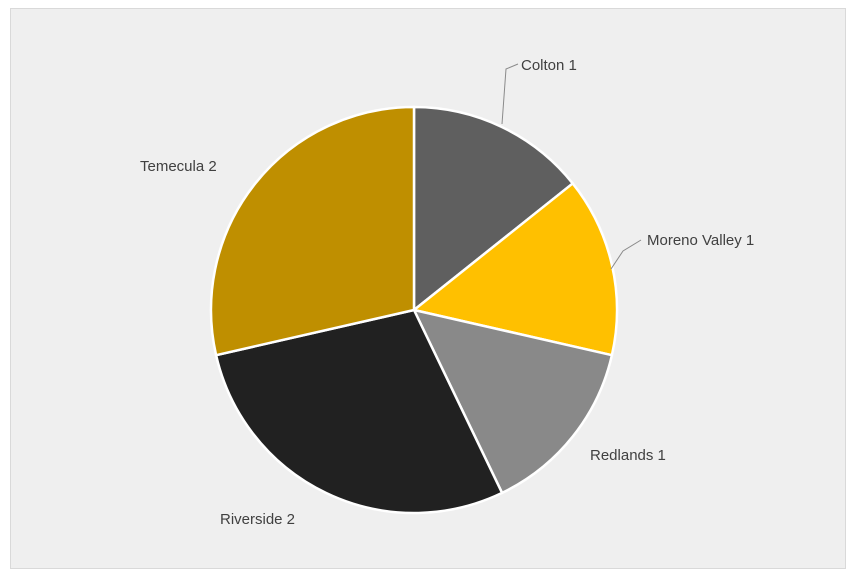 The height and width of the screenshot is (570, 846). I want to click on slice-label-temecula-2: Temecula 2, so click(178, 166).